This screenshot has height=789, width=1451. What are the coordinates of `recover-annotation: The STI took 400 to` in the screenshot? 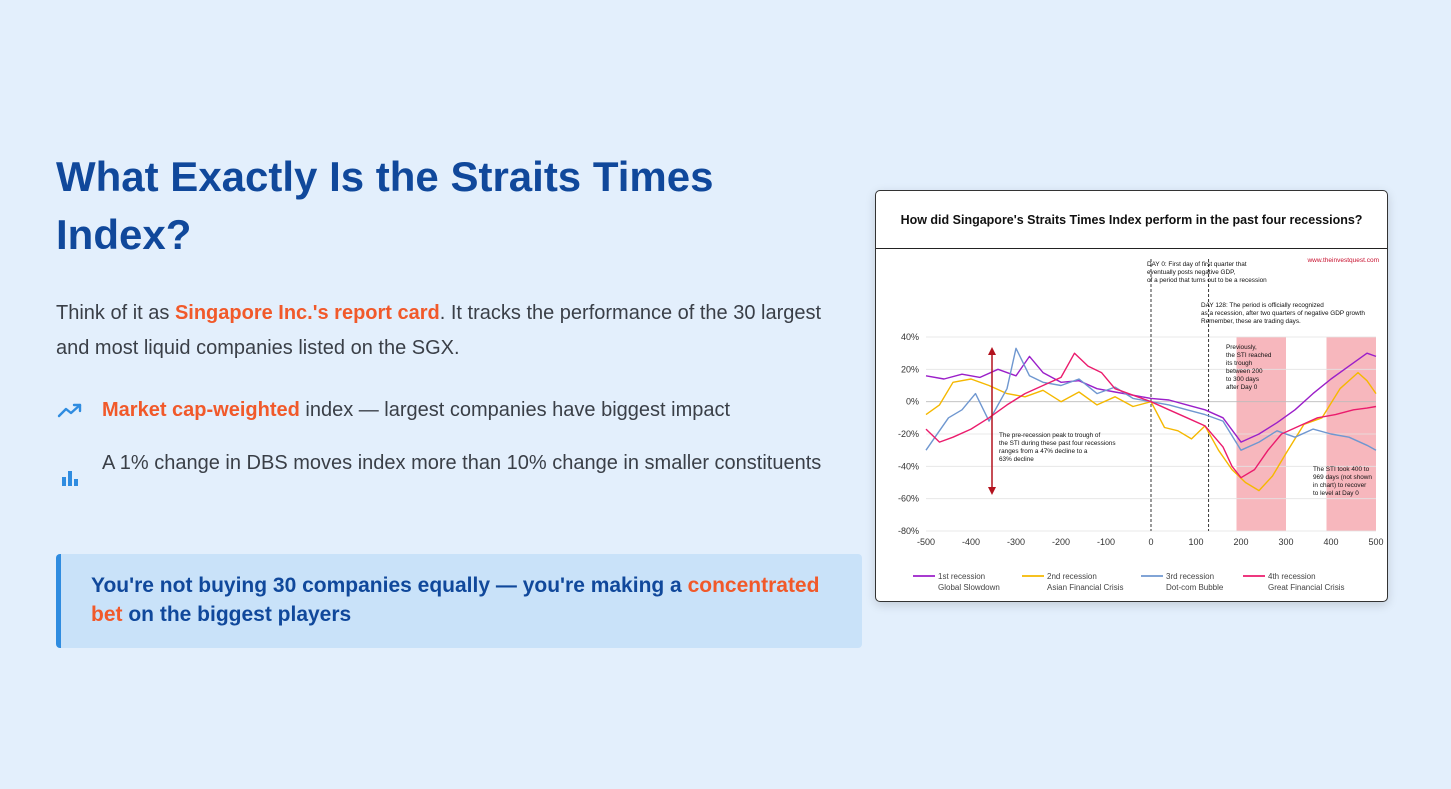 It's located at (1341, 469).